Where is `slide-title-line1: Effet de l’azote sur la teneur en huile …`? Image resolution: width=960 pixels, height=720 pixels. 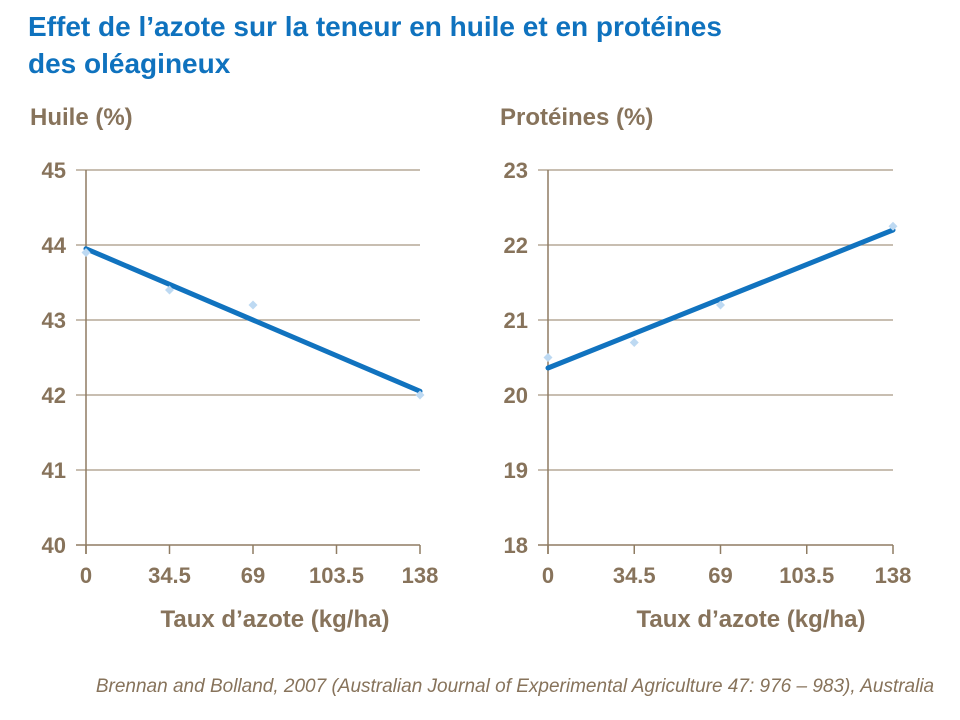
slide-title-line1: Effet de l’azote sur la teneur en huile … is located at coordinates (375, 26).